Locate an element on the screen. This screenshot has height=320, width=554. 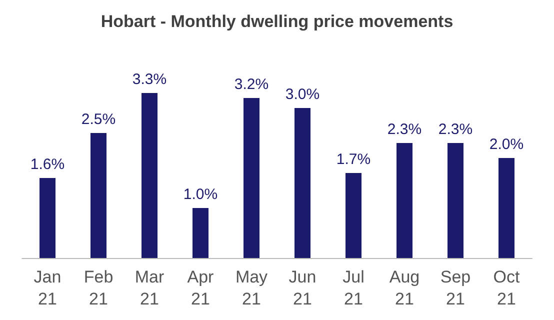
data-label: 3.2% is located at coordinates (251, 84).